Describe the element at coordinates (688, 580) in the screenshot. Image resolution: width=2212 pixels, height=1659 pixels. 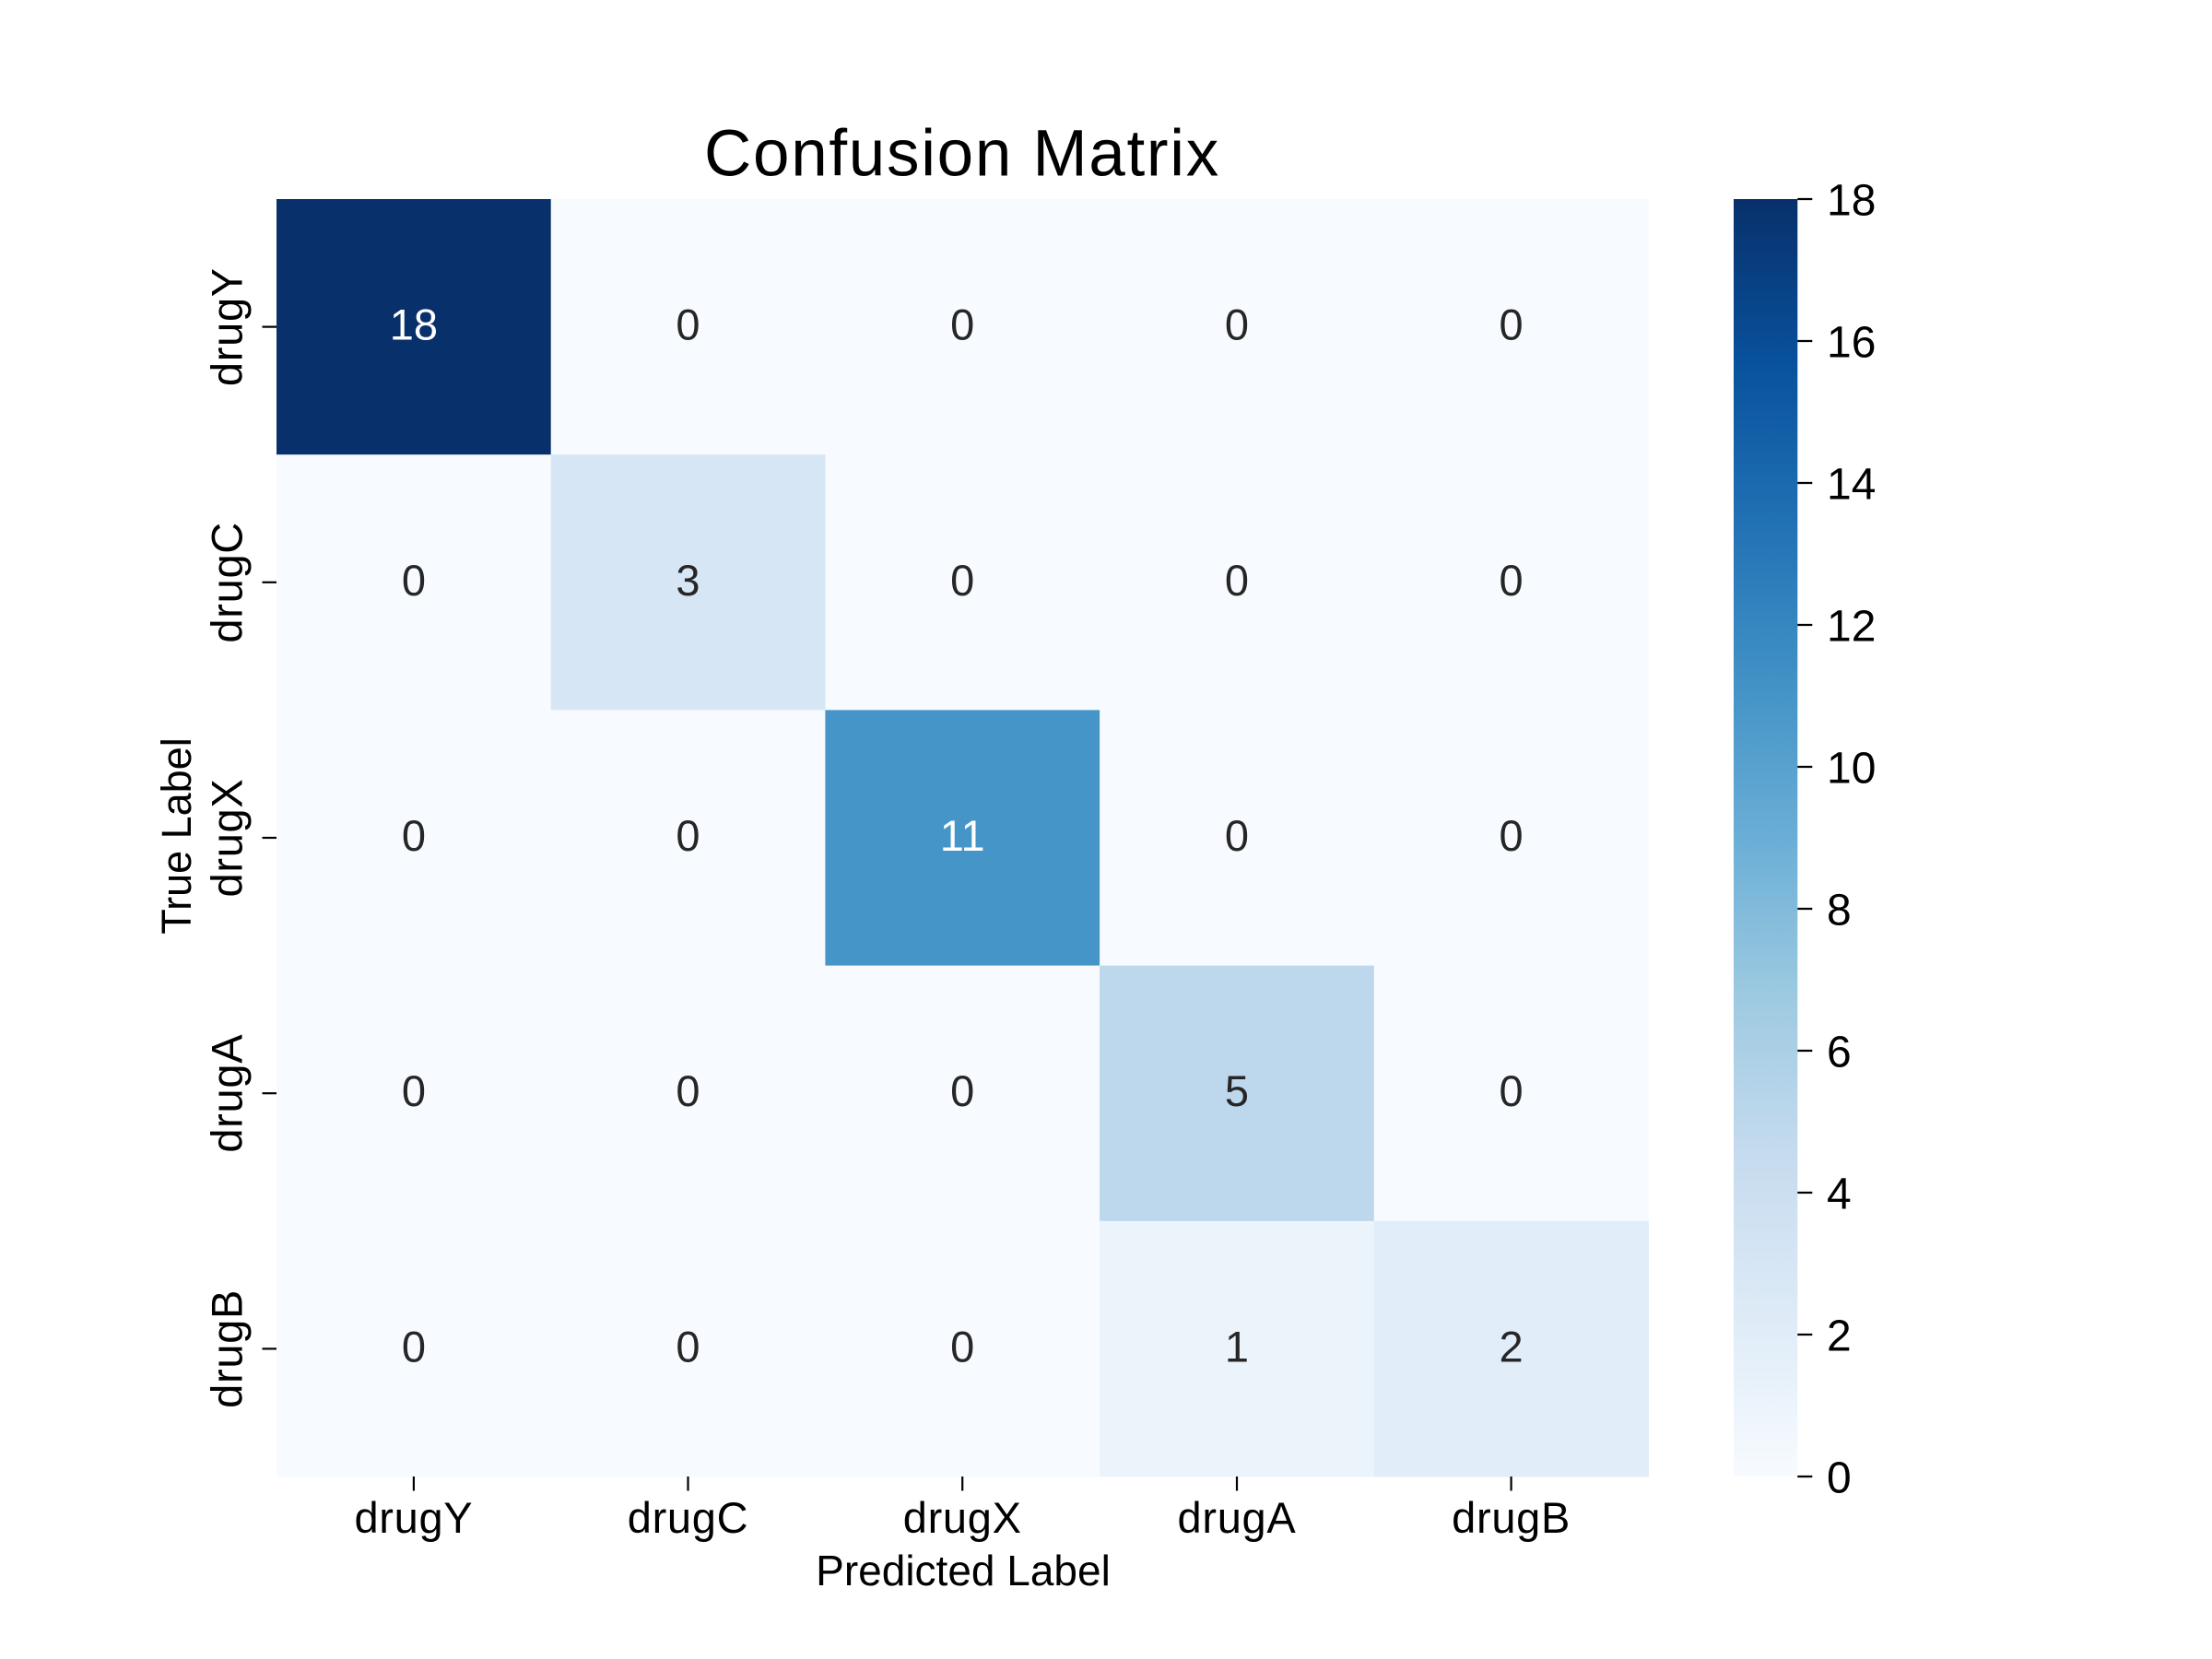
I see `svg-text: 3` at that location.